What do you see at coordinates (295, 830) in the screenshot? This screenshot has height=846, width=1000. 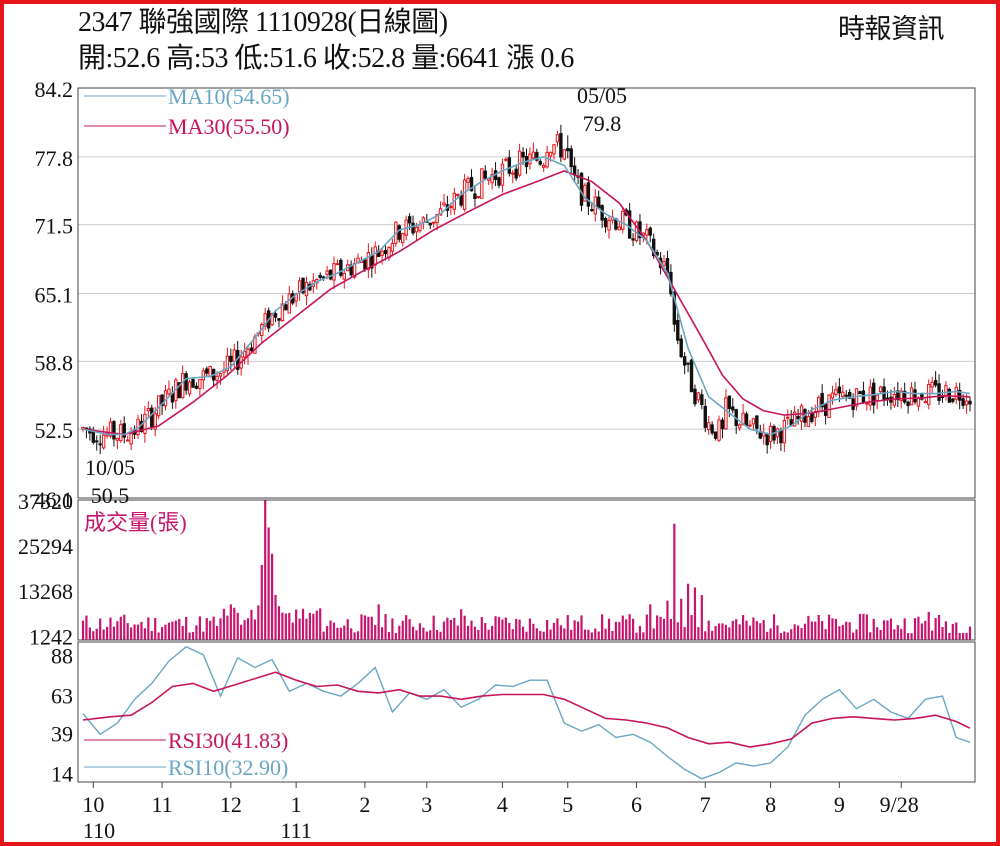 I see `x-year-label: 111` at bounding box center [295, 830].